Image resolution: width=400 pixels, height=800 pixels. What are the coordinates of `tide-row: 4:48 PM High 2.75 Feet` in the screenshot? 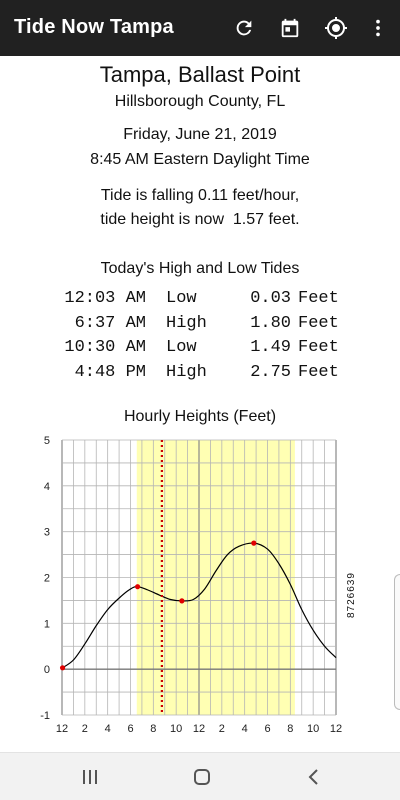 It's located at (206, 375).